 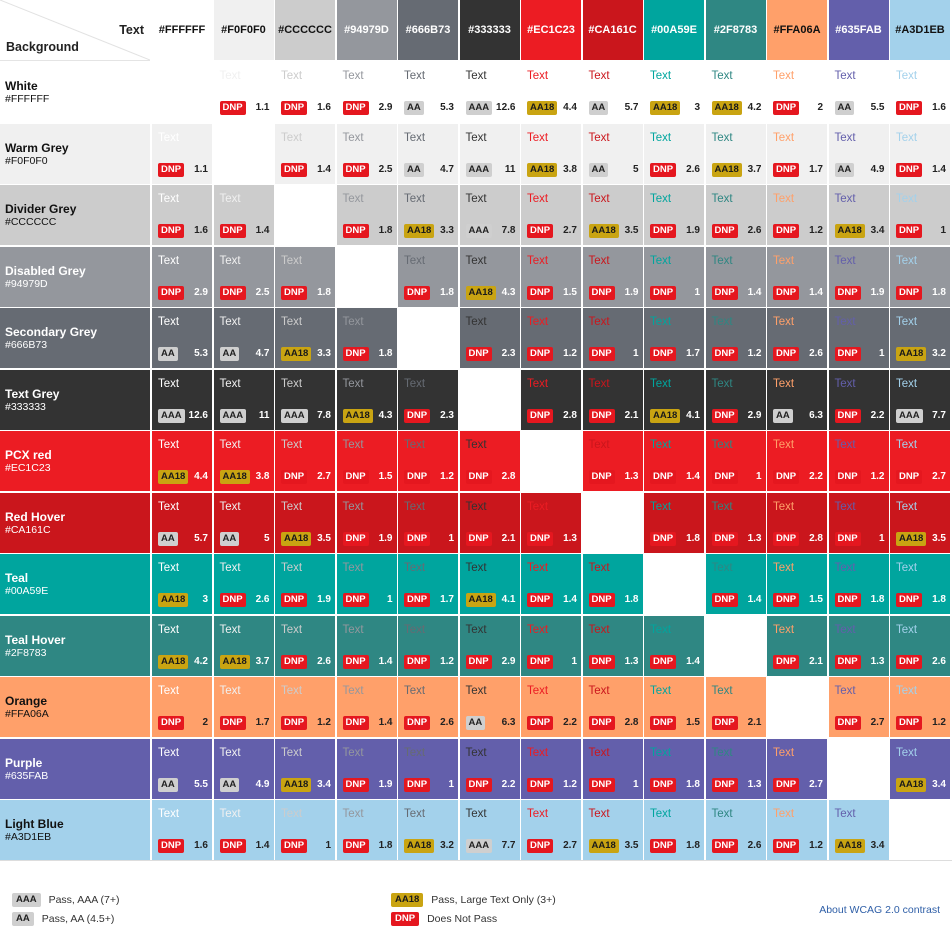 What do you see at coordinates (75, 830) in the screenshot?
I see `row-header-light-blue: Light Blue #A3D1EB` at bounding box center [75, 830].